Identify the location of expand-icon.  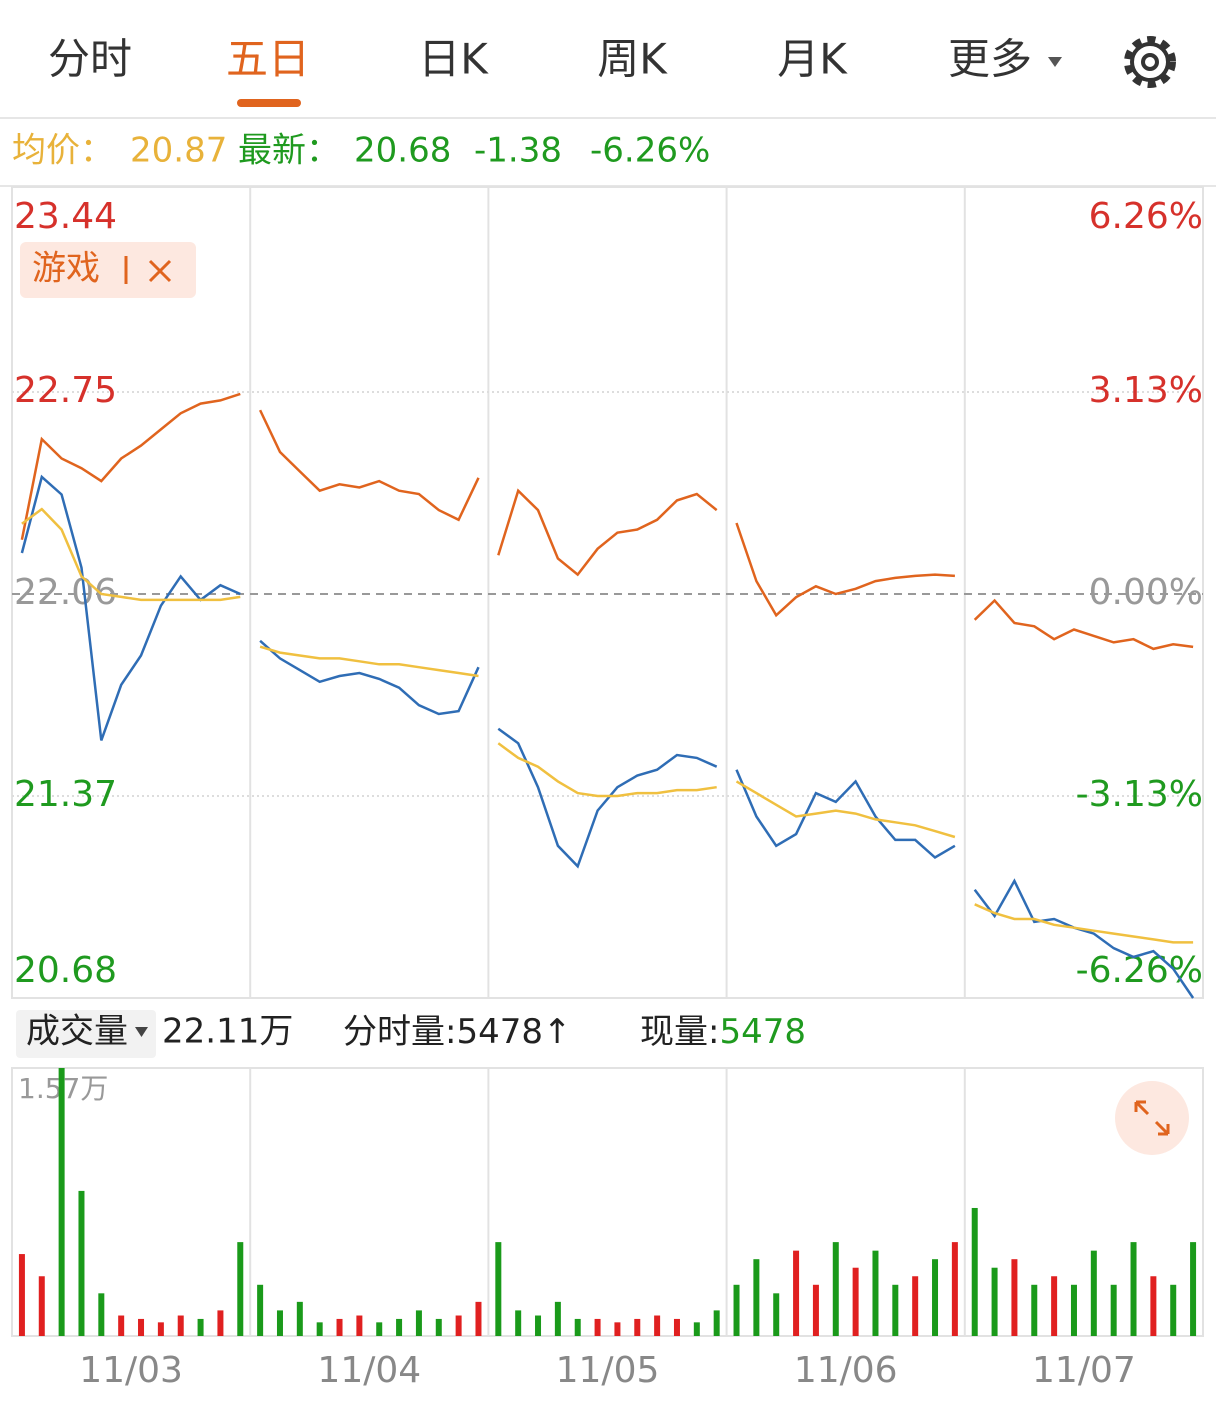
(1152, 1118).